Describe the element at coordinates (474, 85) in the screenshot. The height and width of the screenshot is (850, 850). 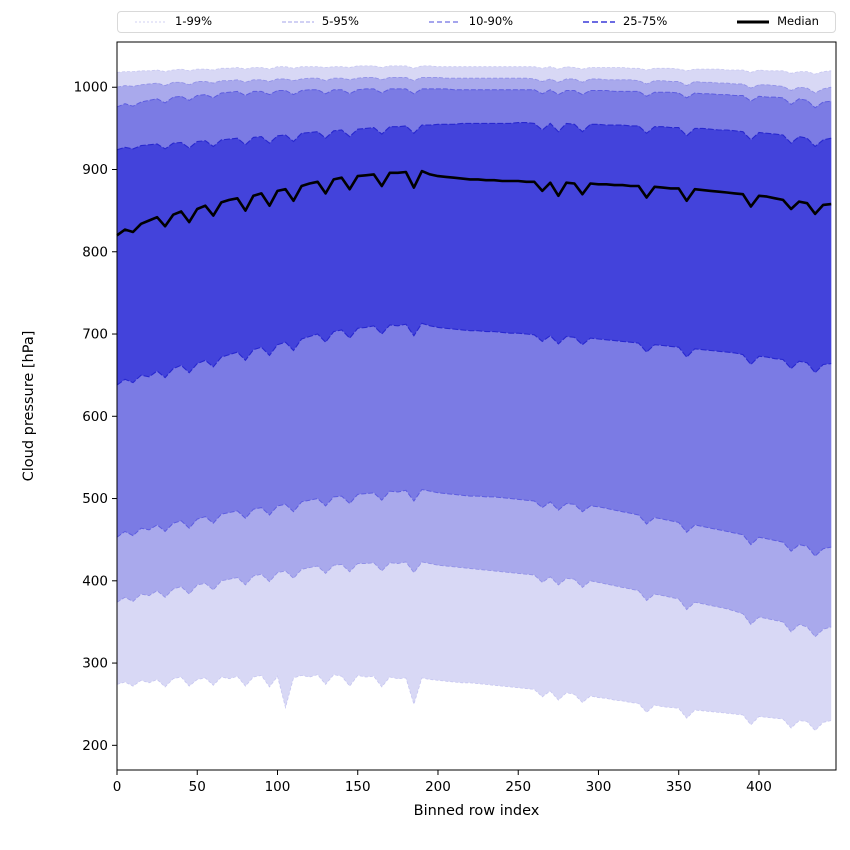
I see `percentile-line-p95` at that location.